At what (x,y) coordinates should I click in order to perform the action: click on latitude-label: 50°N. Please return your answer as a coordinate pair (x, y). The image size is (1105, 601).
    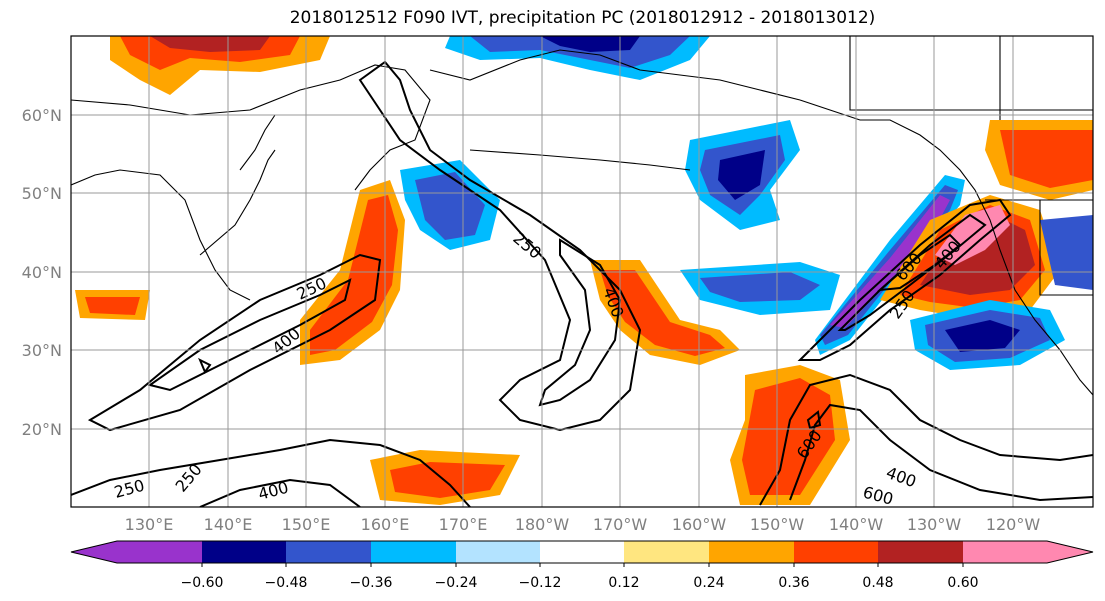
    Looking at the image, I should click on (42, 193).